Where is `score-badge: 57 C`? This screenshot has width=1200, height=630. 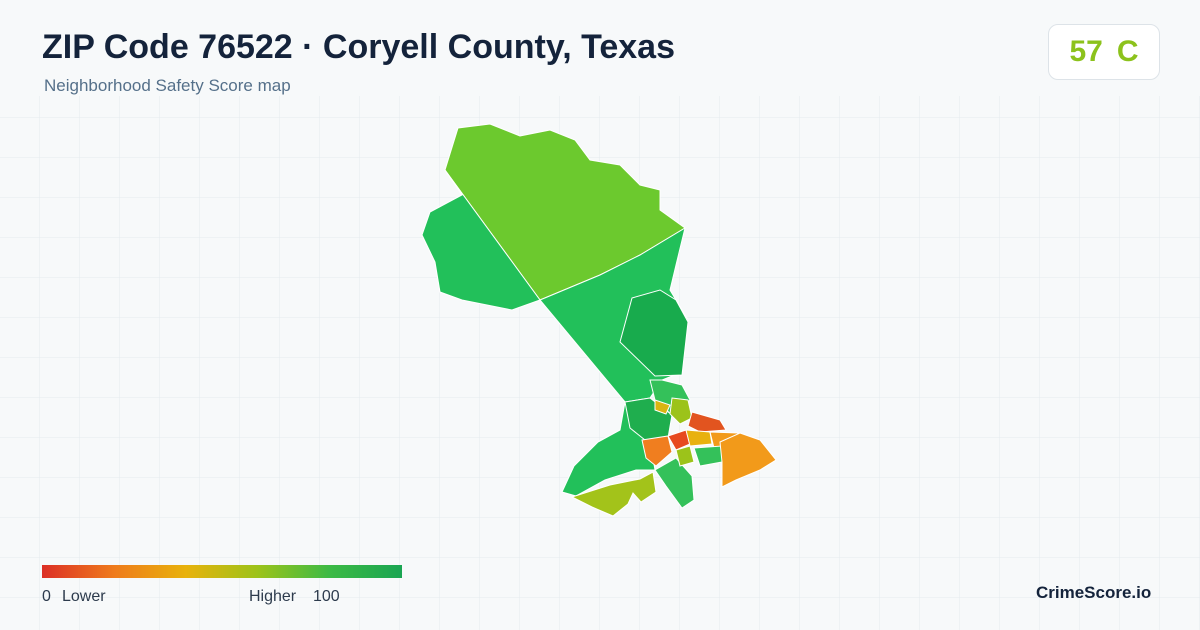
score-badge: 57 C is located at coordinates (1104, 52).